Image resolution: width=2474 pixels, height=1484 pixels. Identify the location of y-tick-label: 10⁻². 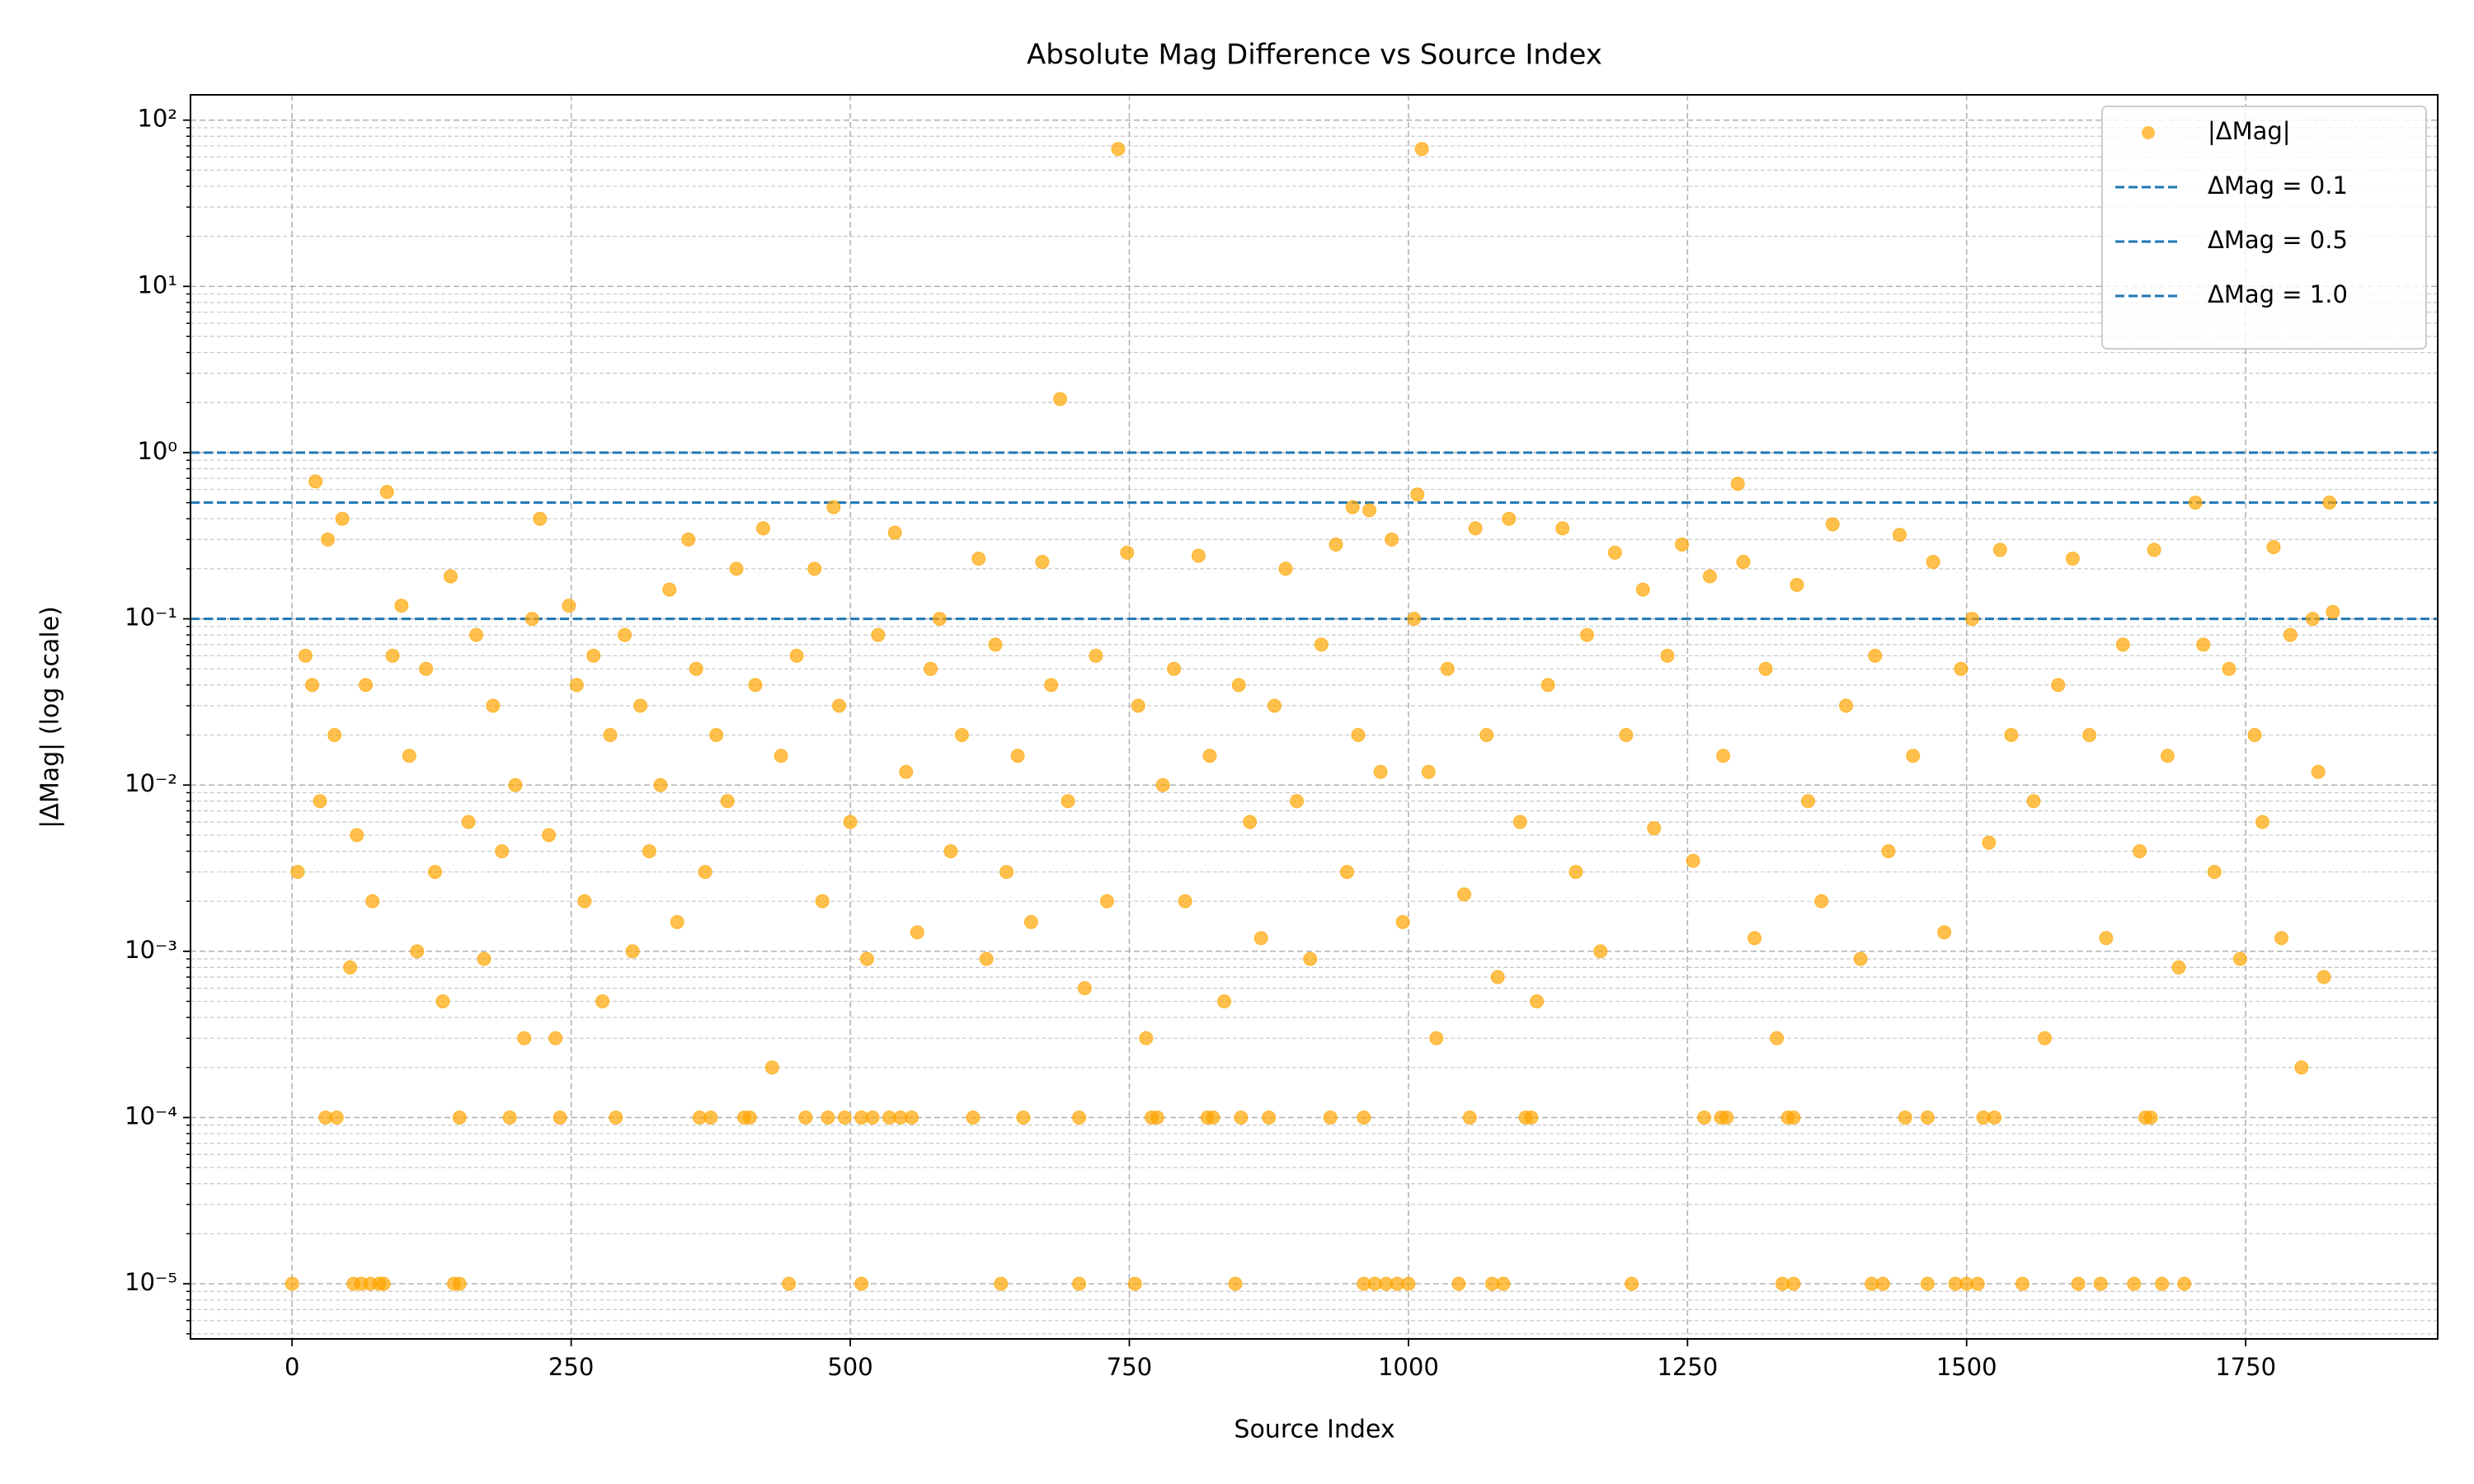
(151, 783).